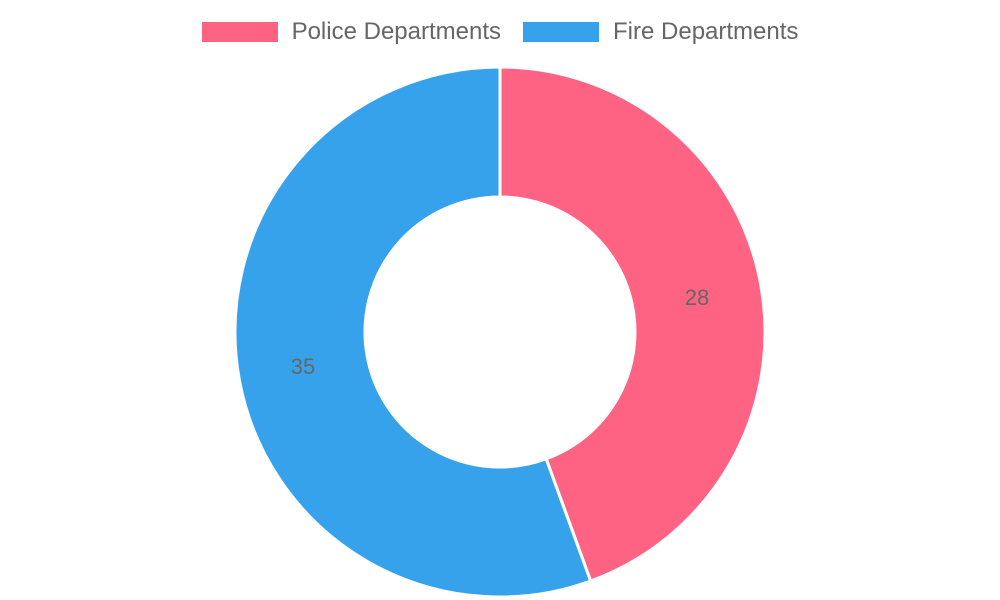  I want to click on legend-item-fire: Fire Departments, so click(660, 32).